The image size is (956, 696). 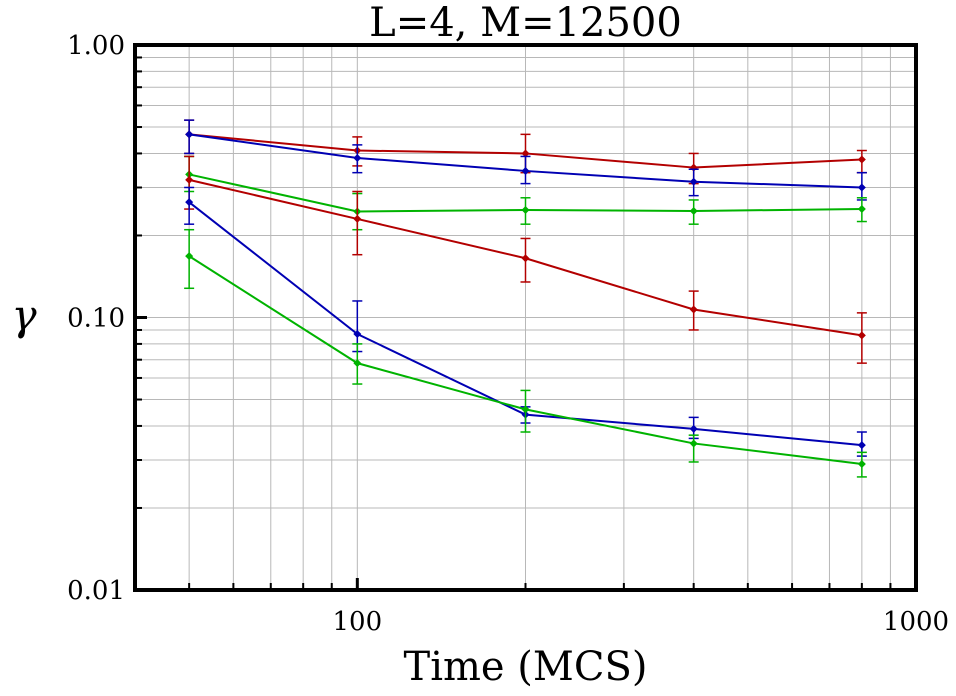 I want to click on y-tick-label: 1.00, so click(x=96, y=46).